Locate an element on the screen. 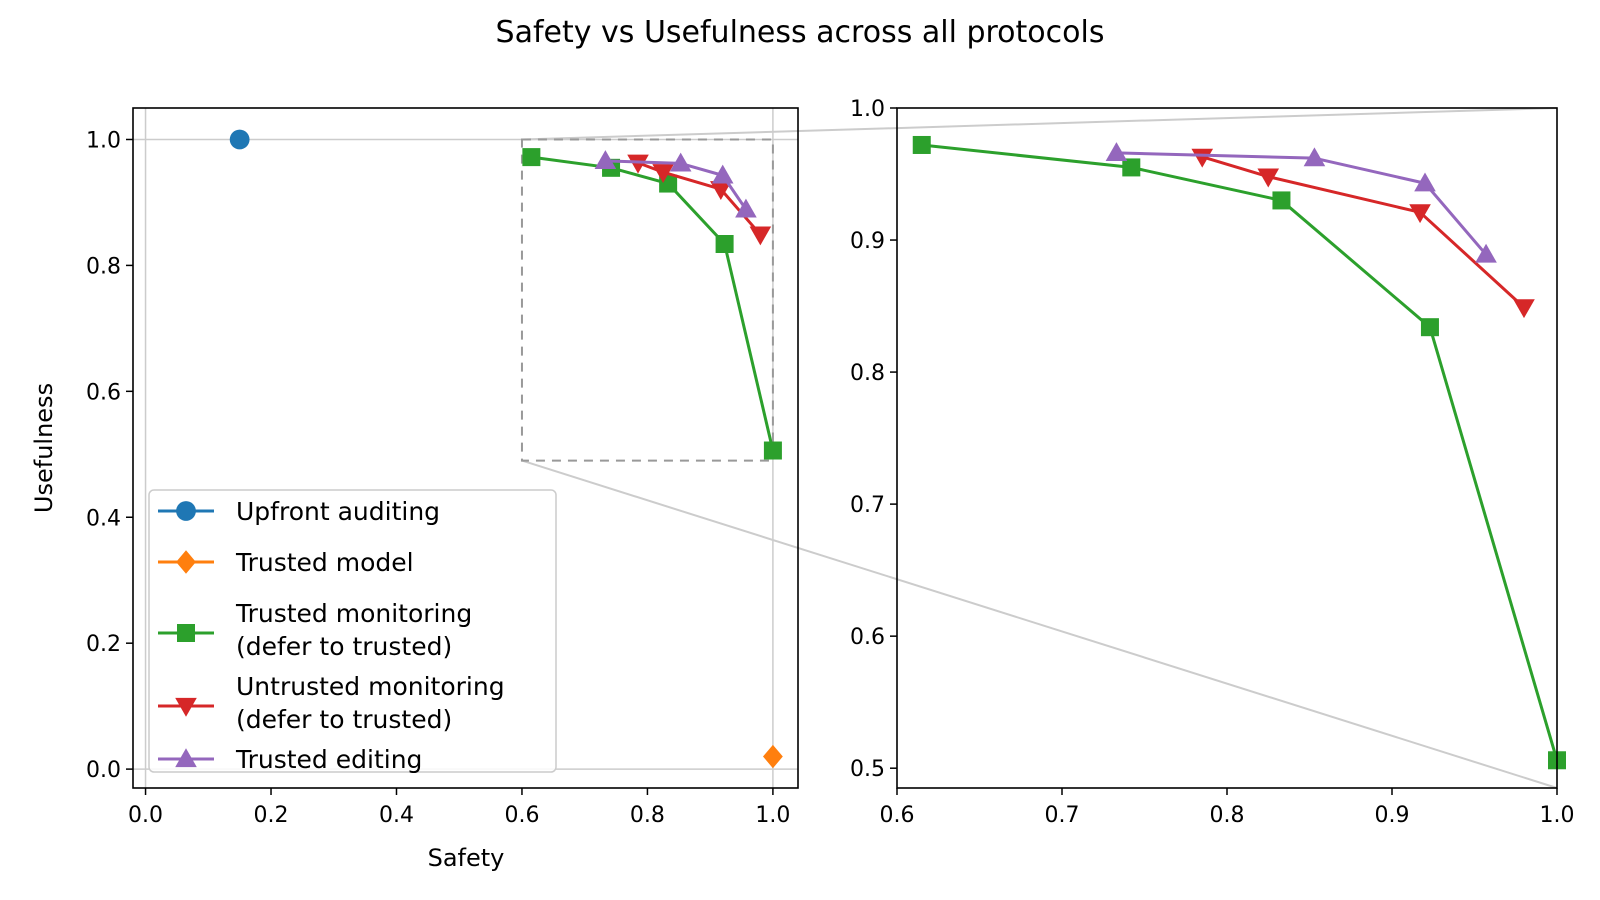  legend-label: Trusted model is located at coordinates (324, 562).